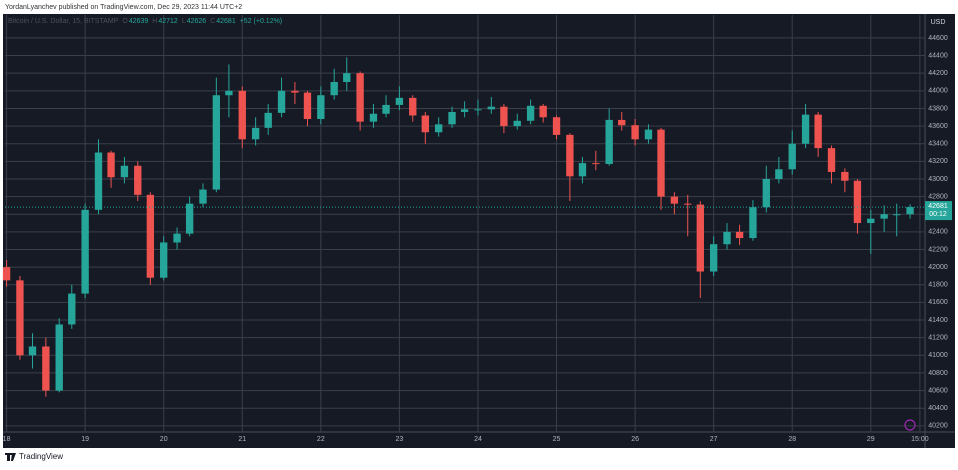 The height and width of the screenshot is (470, 958). I want to click on y-tick-label: 40200, so click(938, 426).